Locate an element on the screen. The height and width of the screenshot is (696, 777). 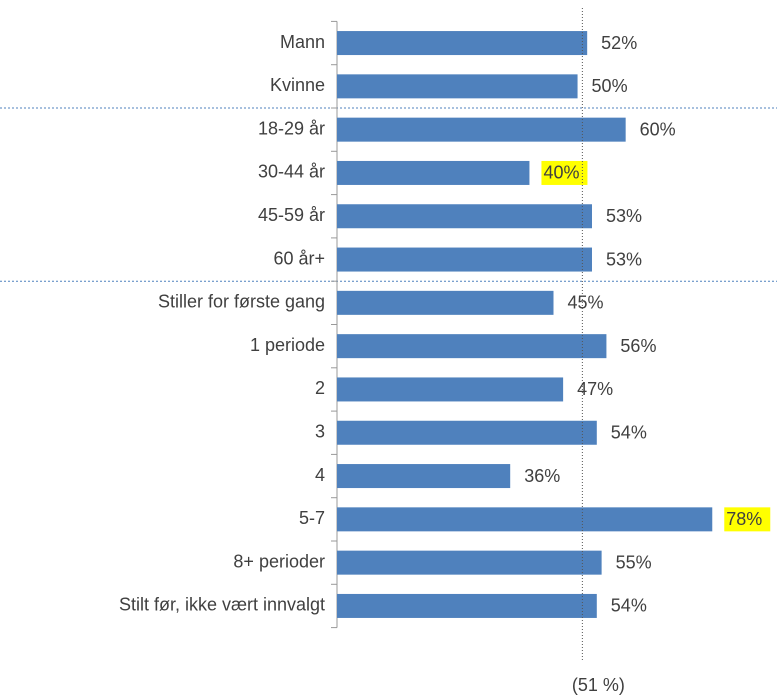
value-label: 36% is located at coordinates (542, 476).